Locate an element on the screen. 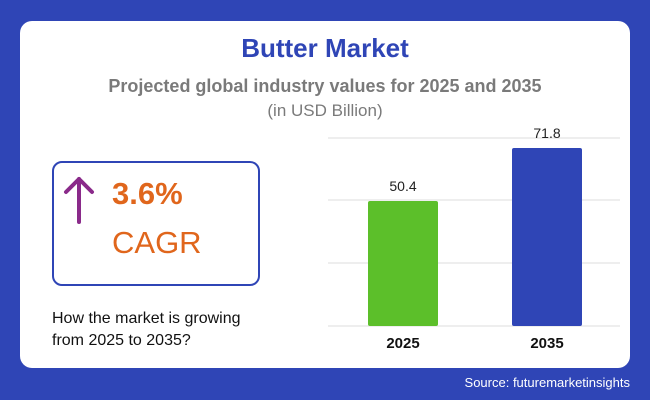 This screenshot has width=650, height=400. cagr-label: CAGR is located at coordinates (157, 242).